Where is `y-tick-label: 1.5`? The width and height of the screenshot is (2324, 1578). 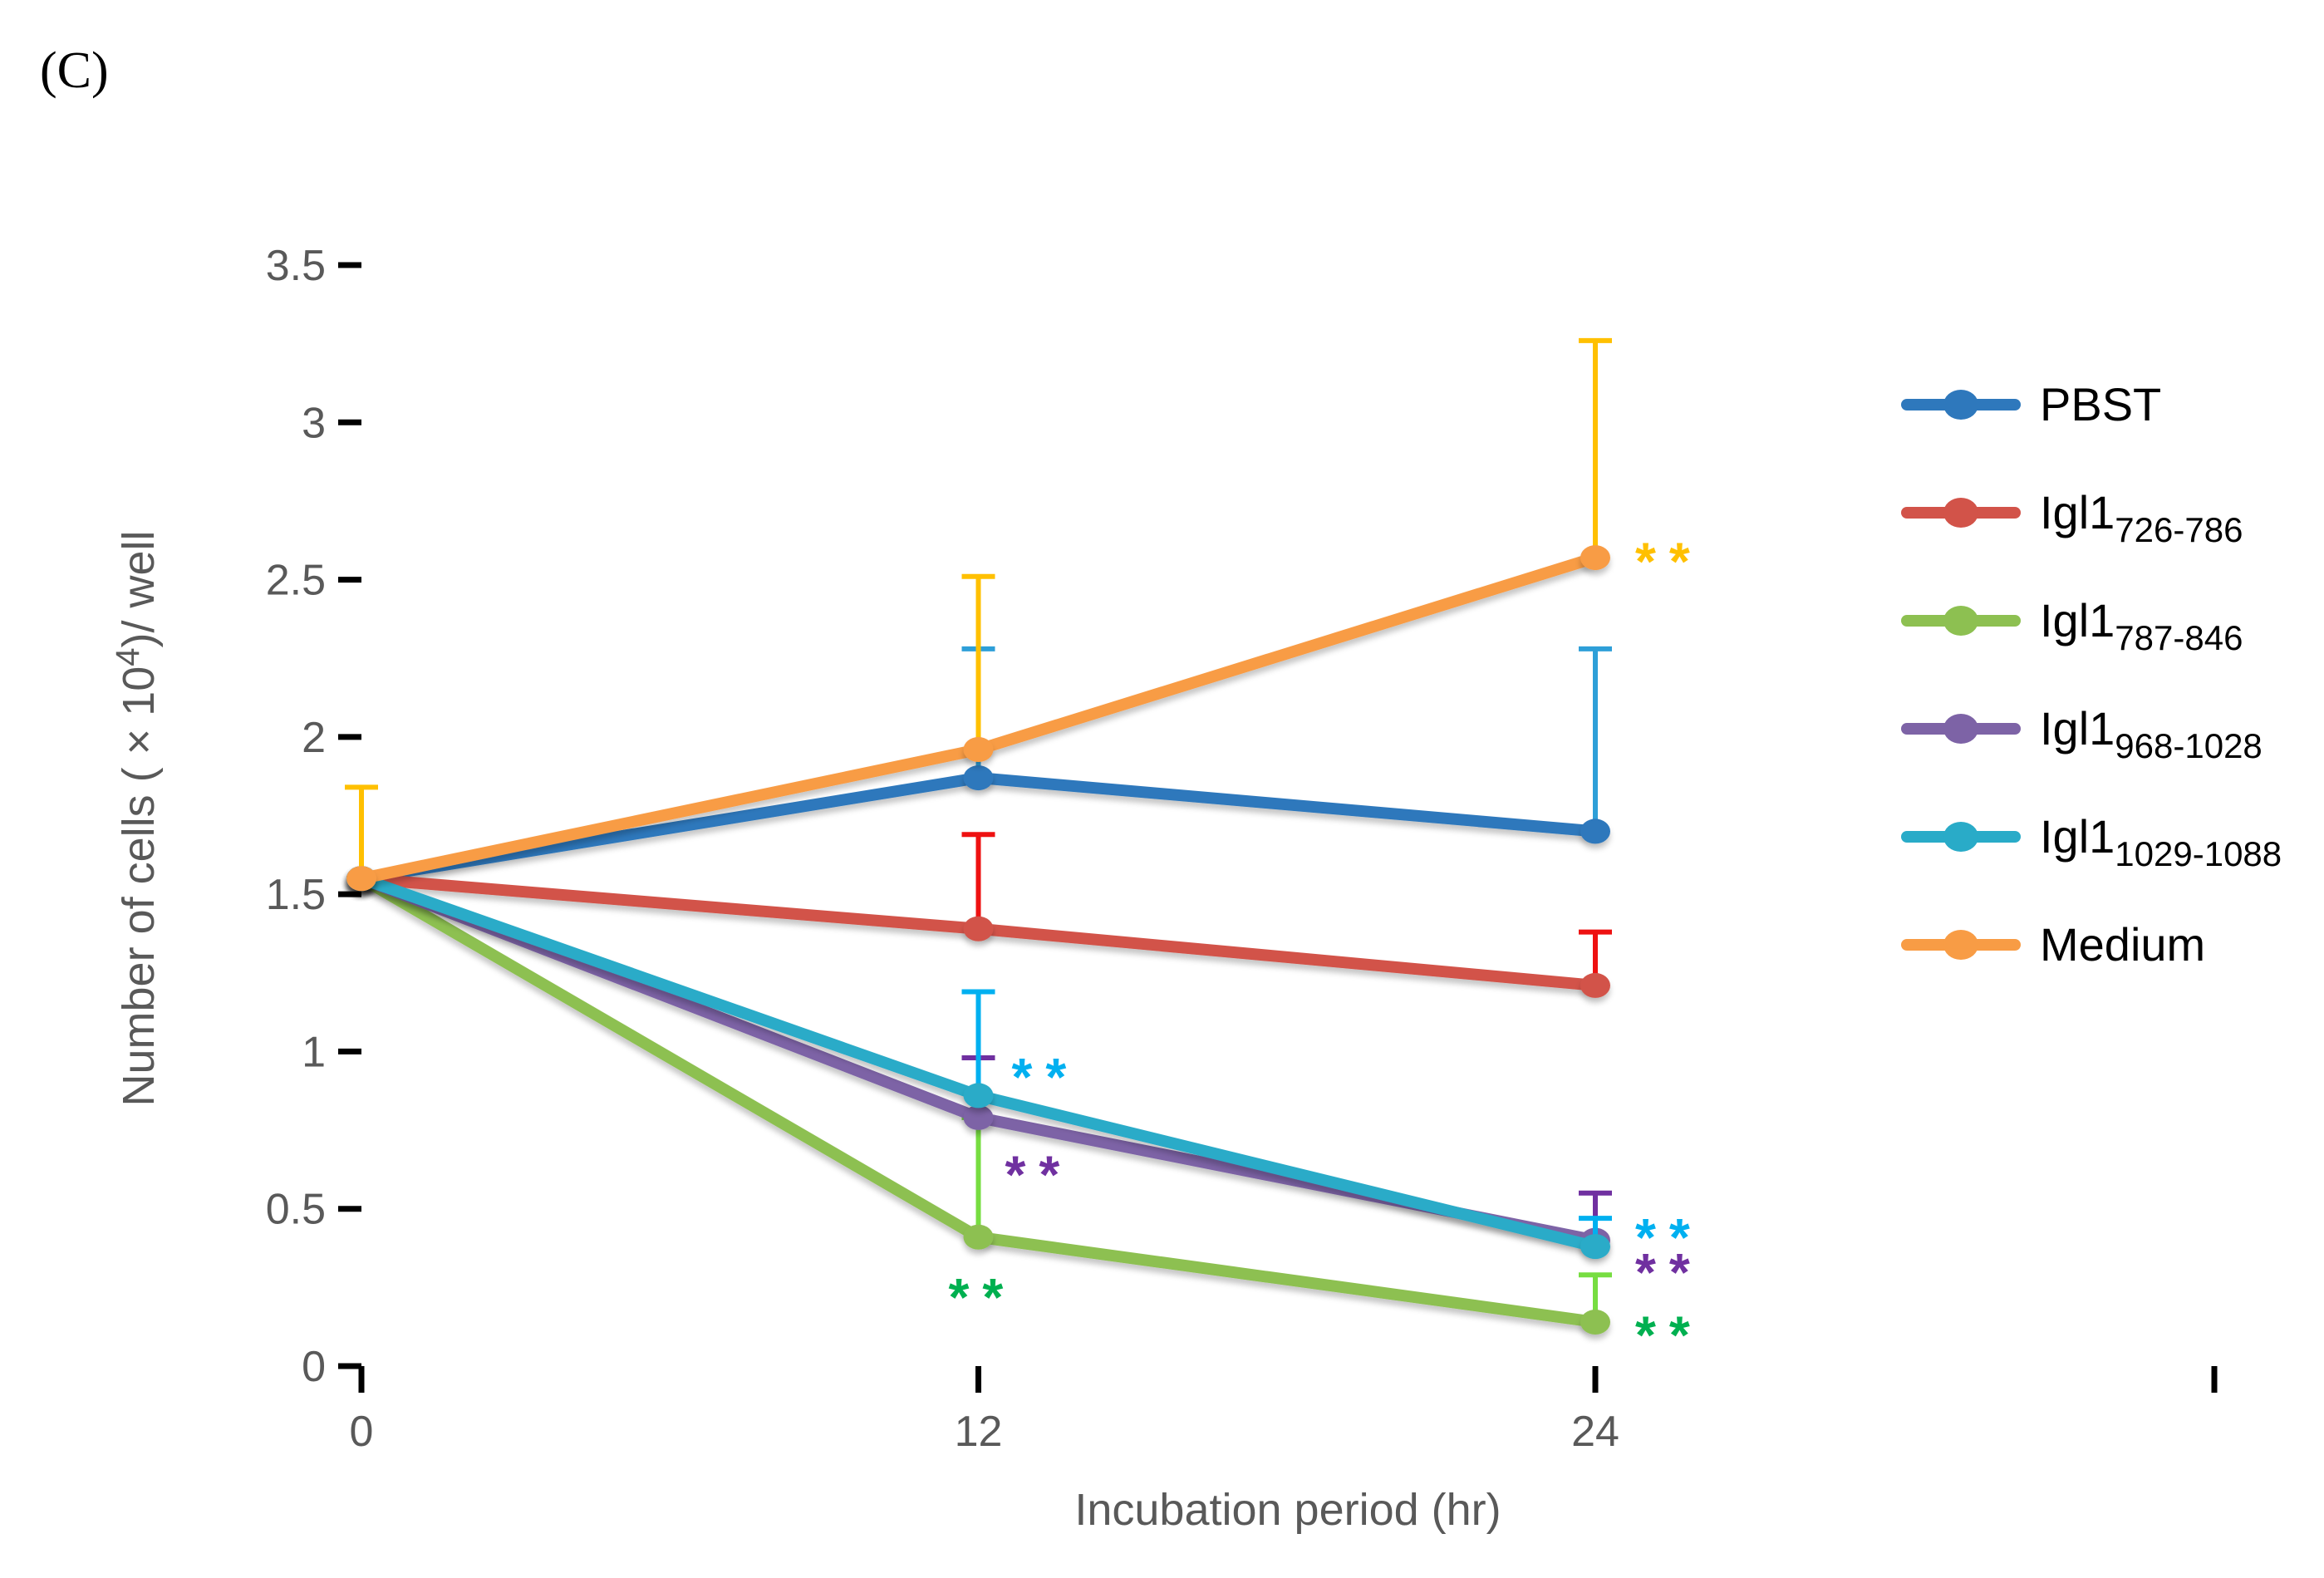 y-tick-label: 1.5 is located at coordinates (296, 895).